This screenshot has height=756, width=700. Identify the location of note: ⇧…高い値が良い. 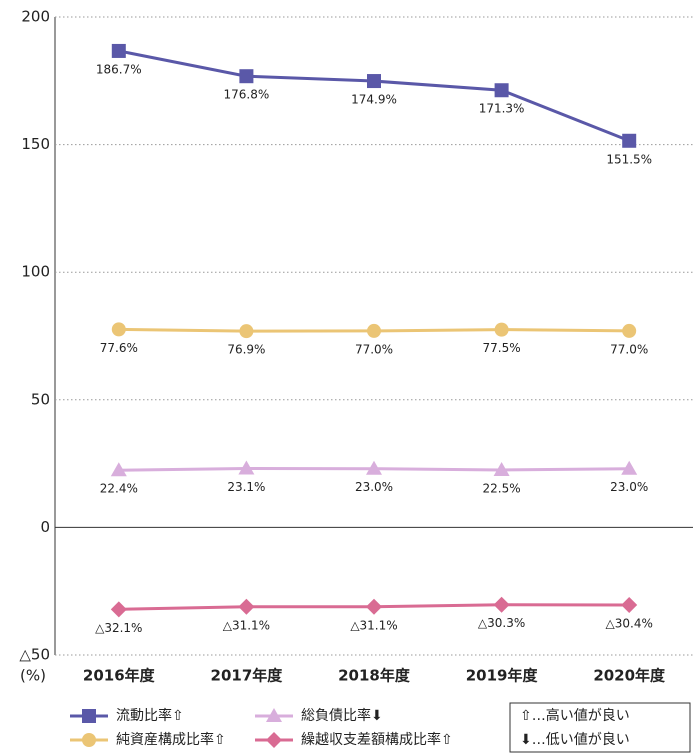
(575, 715).